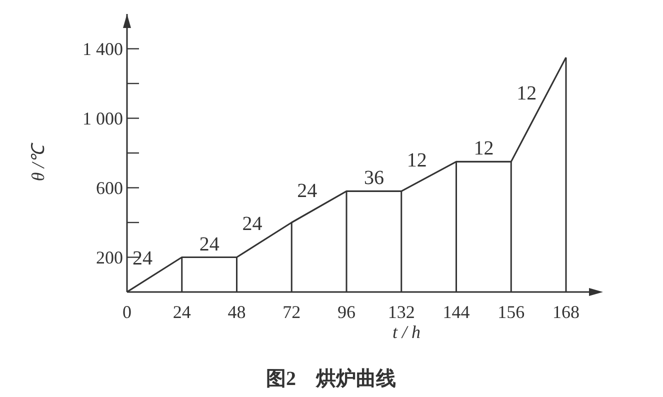  What do you see at coordinates (566, 312) in the screenshot?
I see `x-tick-label: 168` at bounding box center [566, 312].